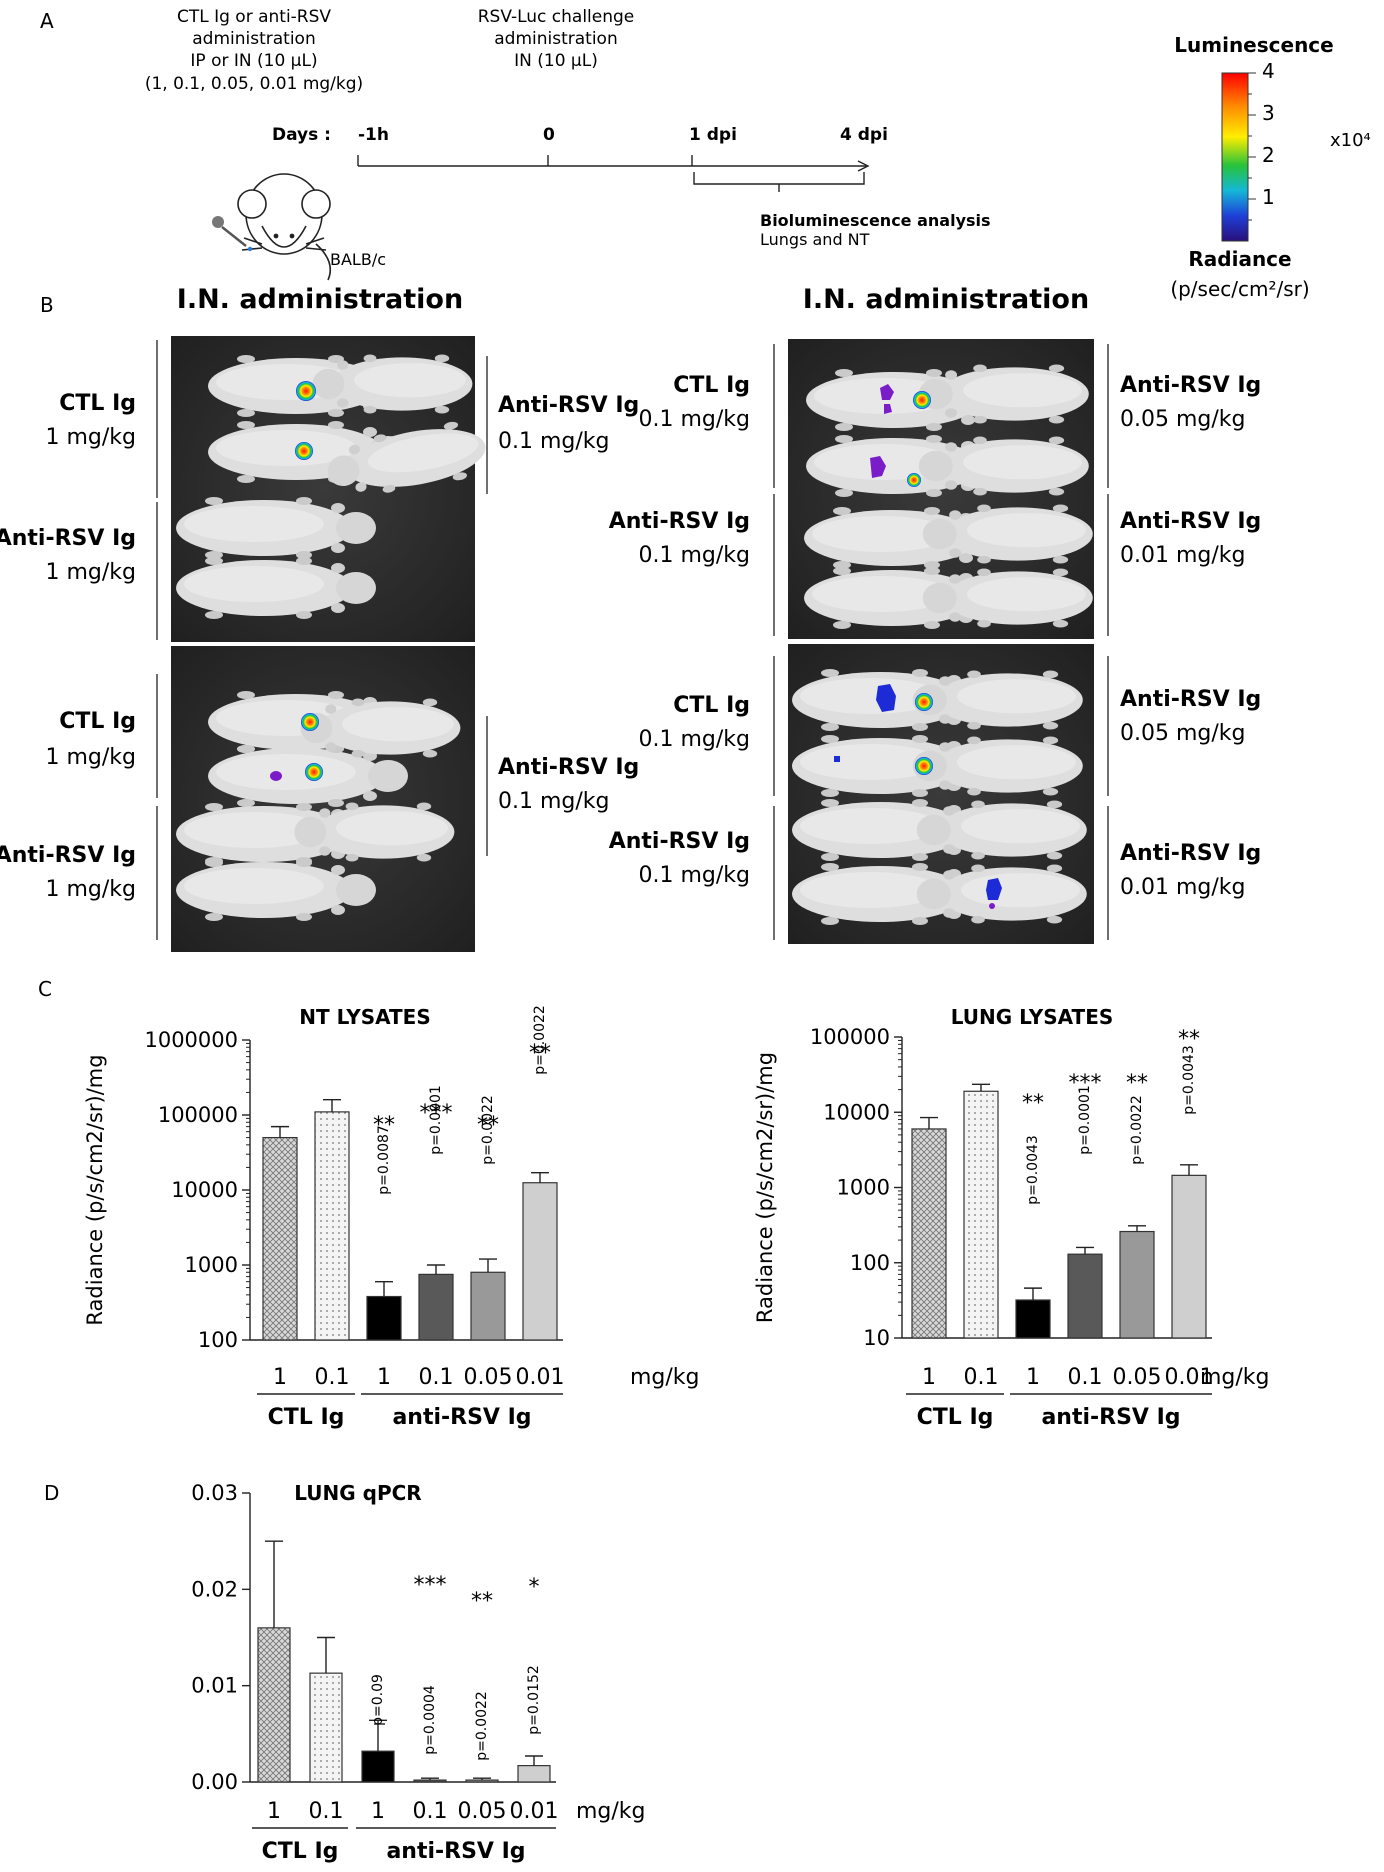  I want to click on p-value-label: p=0.0022, so click(482, 1726).